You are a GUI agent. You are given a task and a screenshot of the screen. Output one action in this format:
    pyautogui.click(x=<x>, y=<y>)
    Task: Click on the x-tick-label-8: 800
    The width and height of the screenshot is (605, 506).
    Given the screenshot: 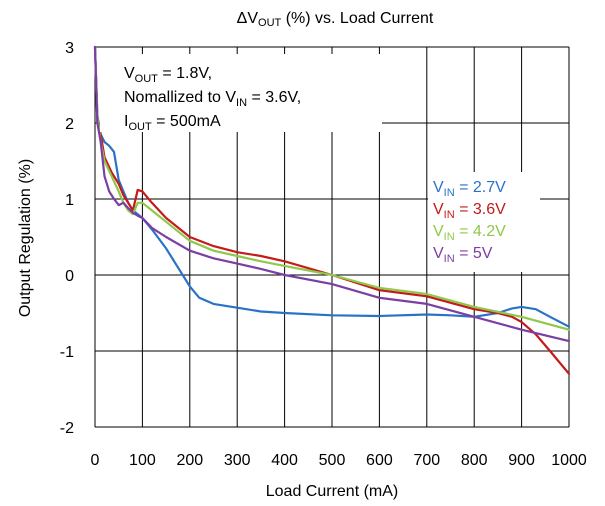 What is the action you would take?
    pyautogui.click(x=474, y=460)
    